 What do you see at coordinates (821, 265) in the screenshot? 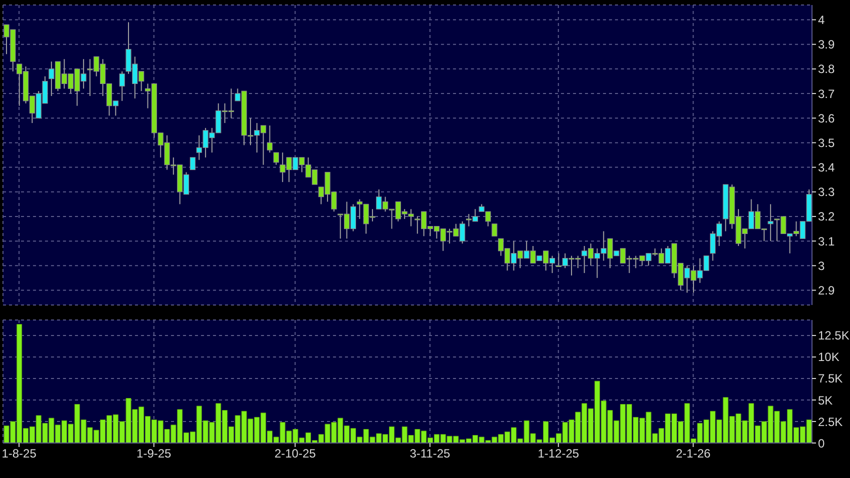
I see `y-tick-label: 3` at bounding box center [821, 265].